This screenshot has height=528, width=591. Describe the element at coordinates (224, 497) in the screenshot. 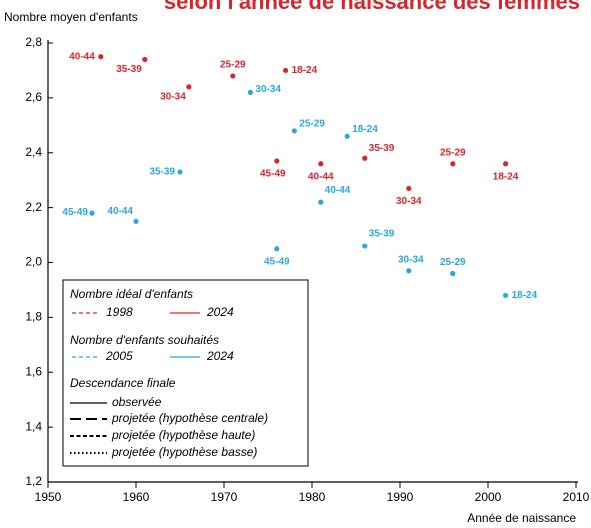

I see `x-tick-label: 1970` at that location.